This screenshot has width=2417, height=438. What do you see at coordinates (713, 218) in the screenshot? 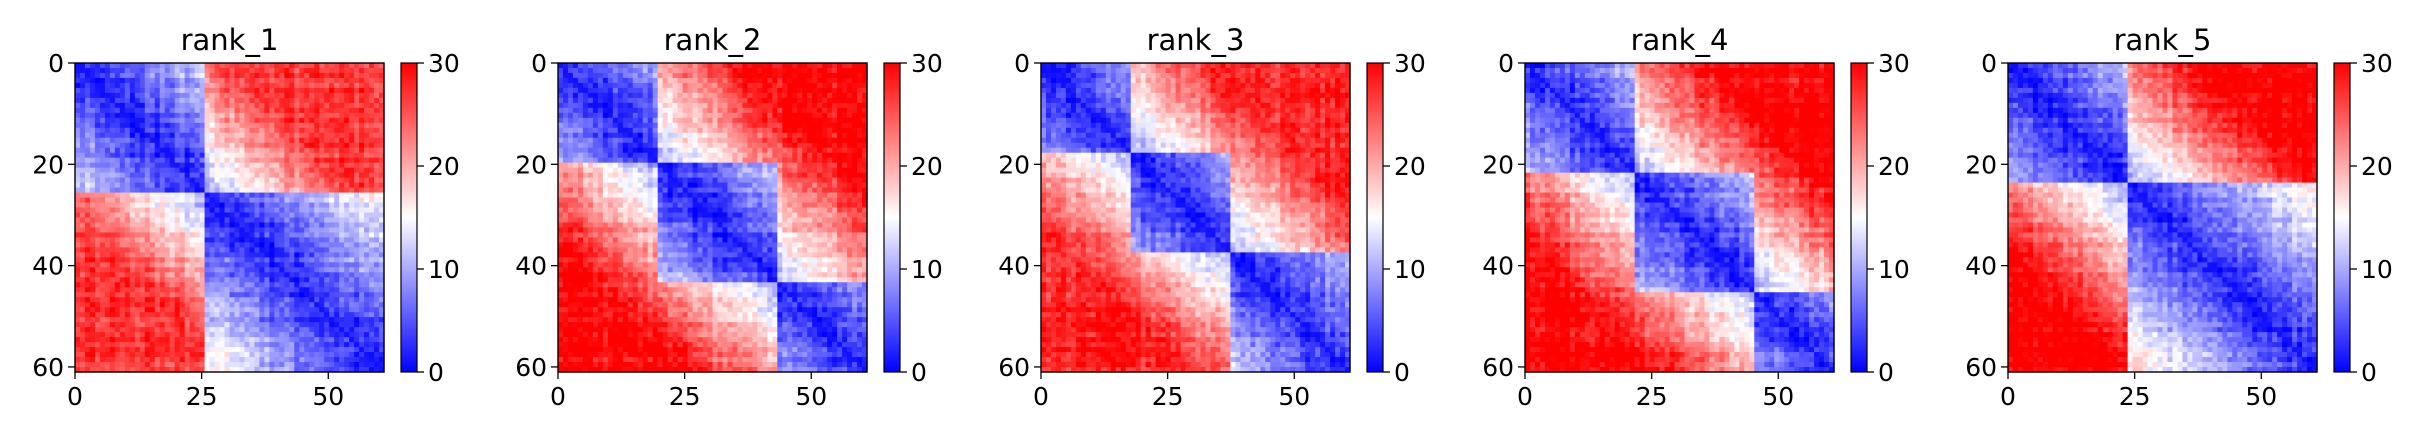
I see `heatmap-cells` at bounding box center [713, 218].